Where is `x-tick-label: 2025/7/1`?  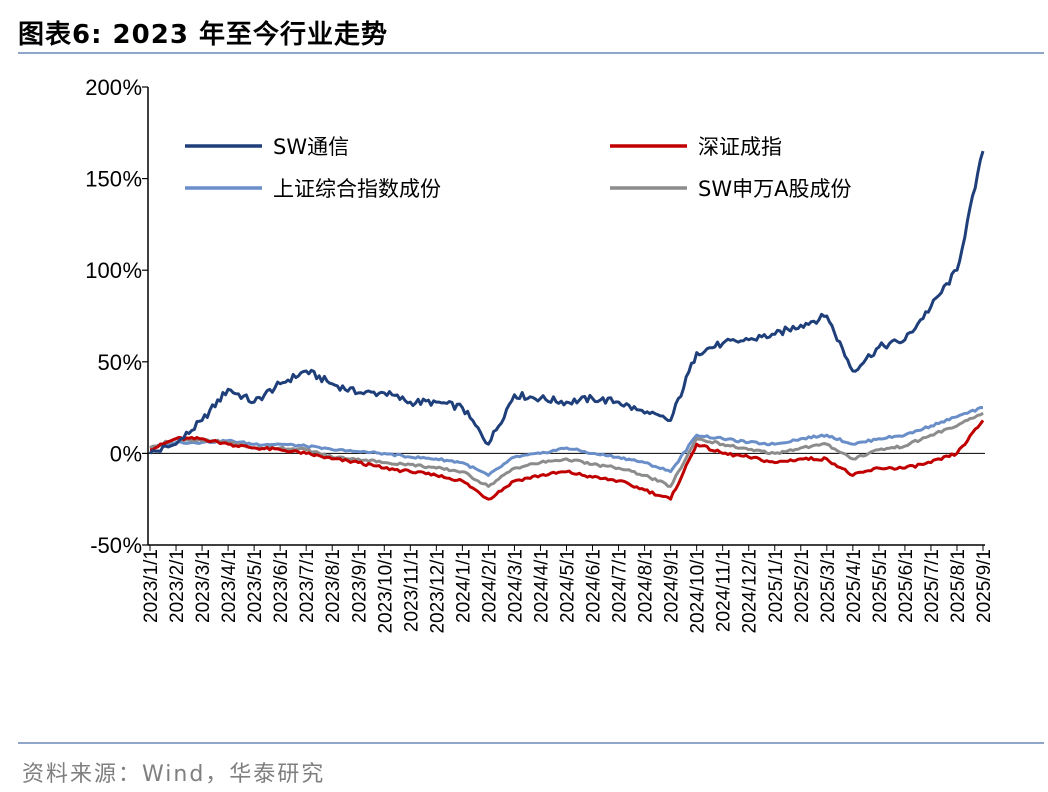
x-tick-label: 2025/7/1 is located at coordinates (932, 586).